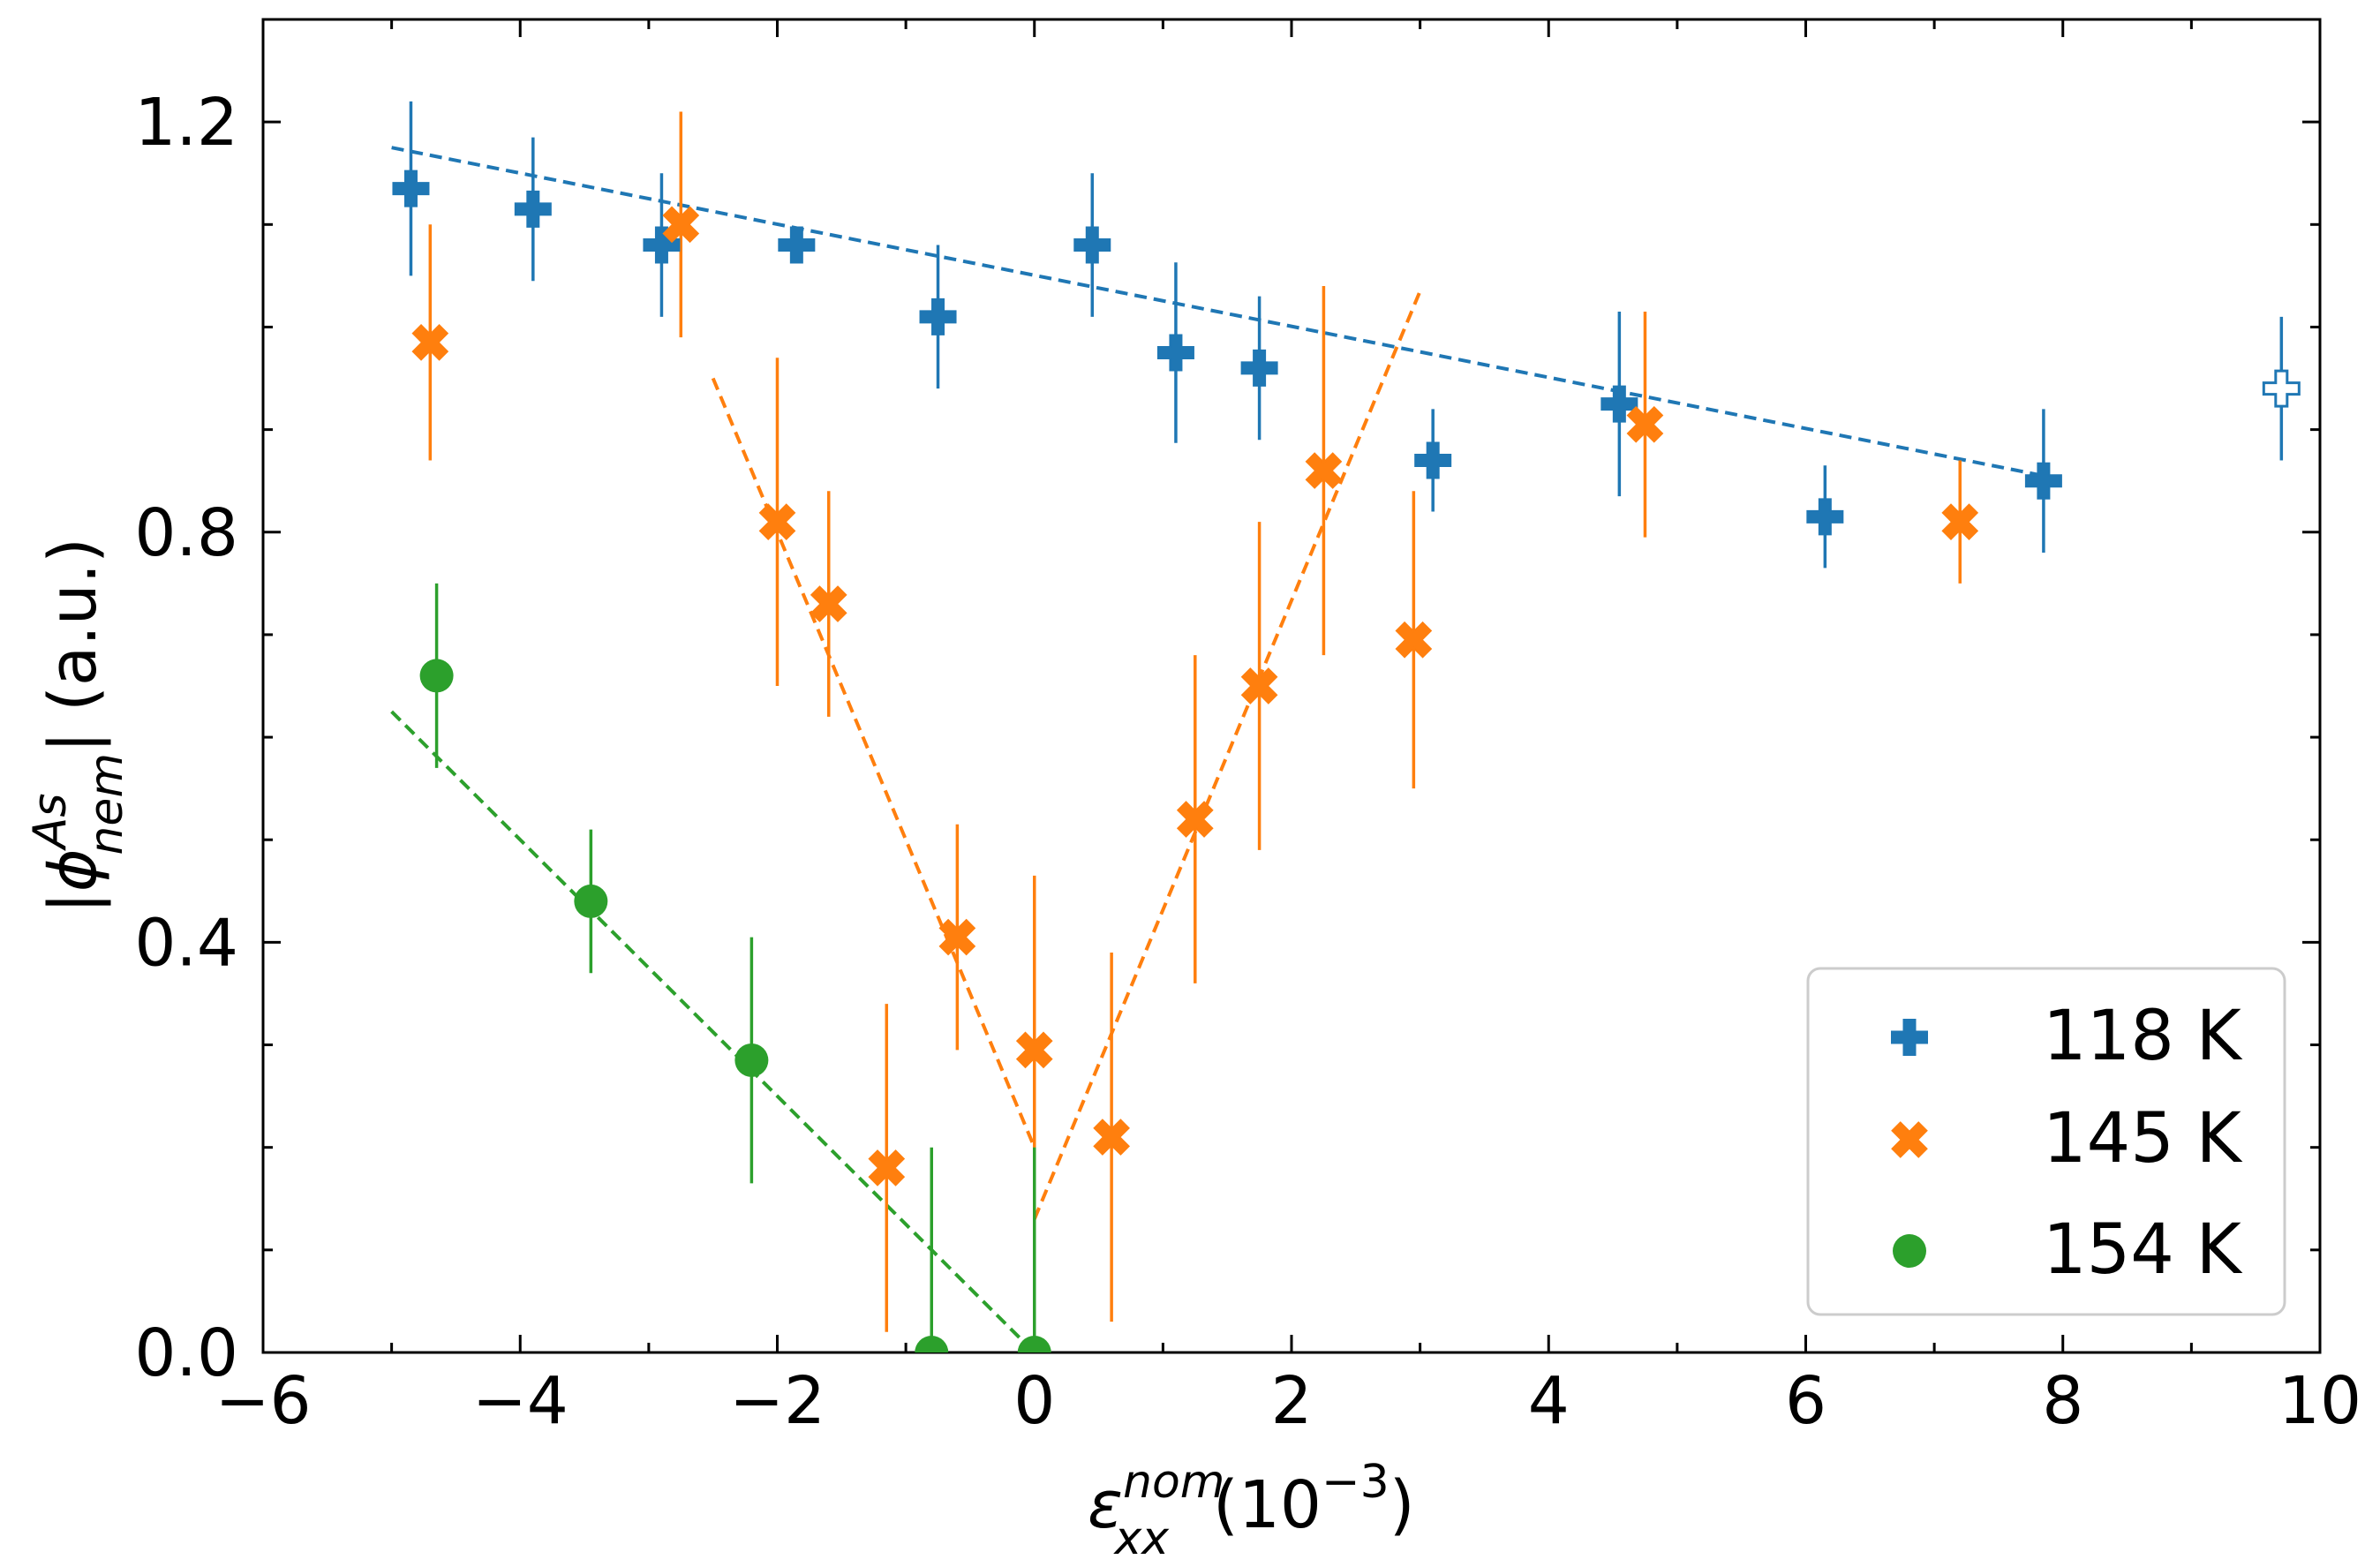  What do you see at coordinates (1909, 1251) in the screenshot?
I see `legend-marker-154k` at bounding box center [1909, 1251].